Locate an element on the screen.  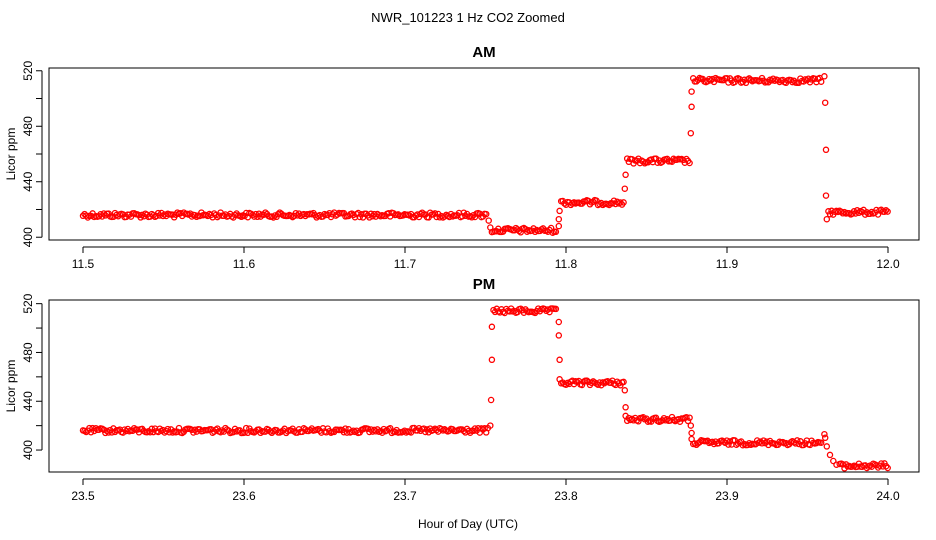
x-tick-label: 23.5 is located at coordinates (83, 496).